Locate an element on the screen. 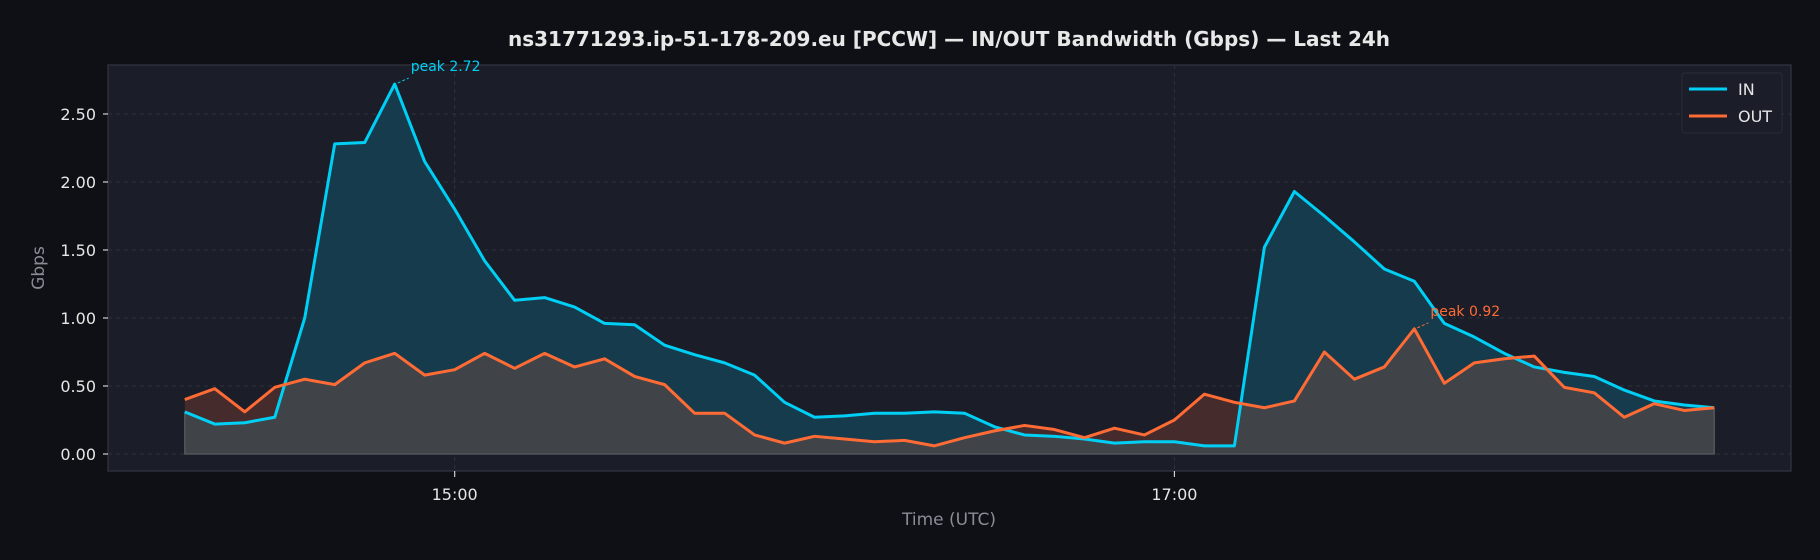 Image resolution: width=1820 pixels, height=560 pixels. x-tick-label: 17:00 is located at coordinates (1174, 494).